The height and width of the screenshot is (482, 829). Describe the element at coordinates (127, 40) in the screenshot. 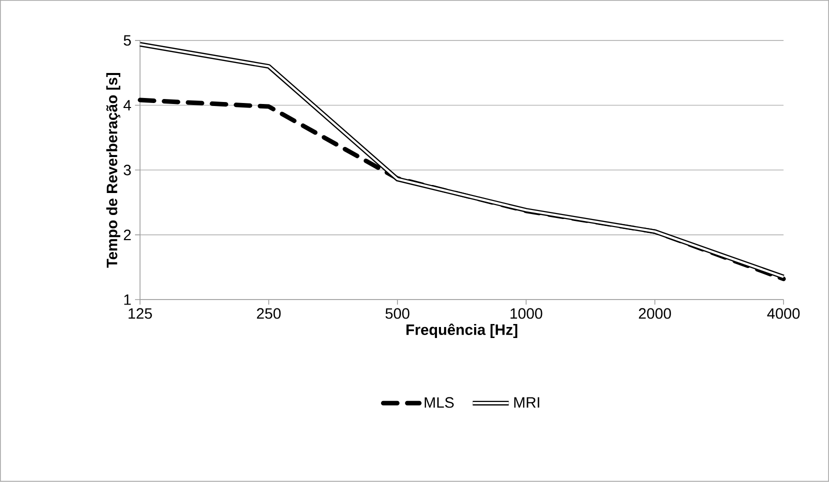

I see `y-tick-label: 5` at that location.